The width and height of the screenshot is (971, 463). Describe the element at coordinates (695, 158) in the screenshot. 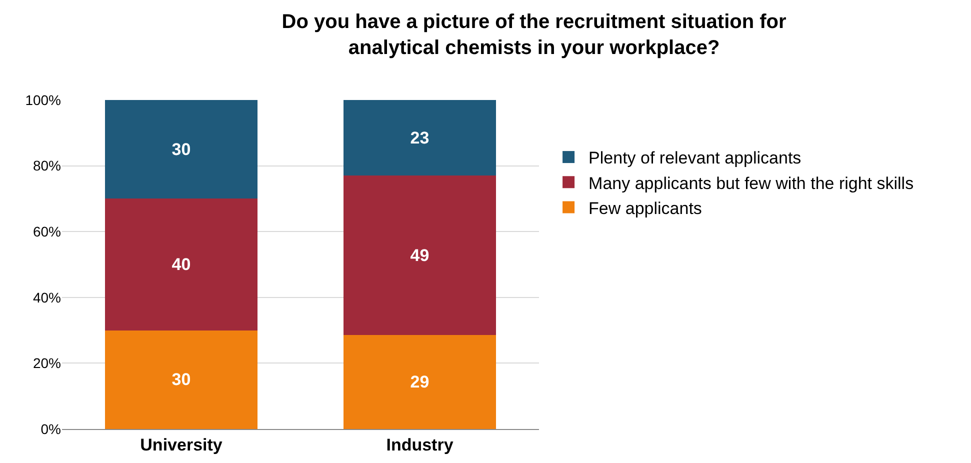

I see `legend-label: Plenty of relevant applicants` at that location.